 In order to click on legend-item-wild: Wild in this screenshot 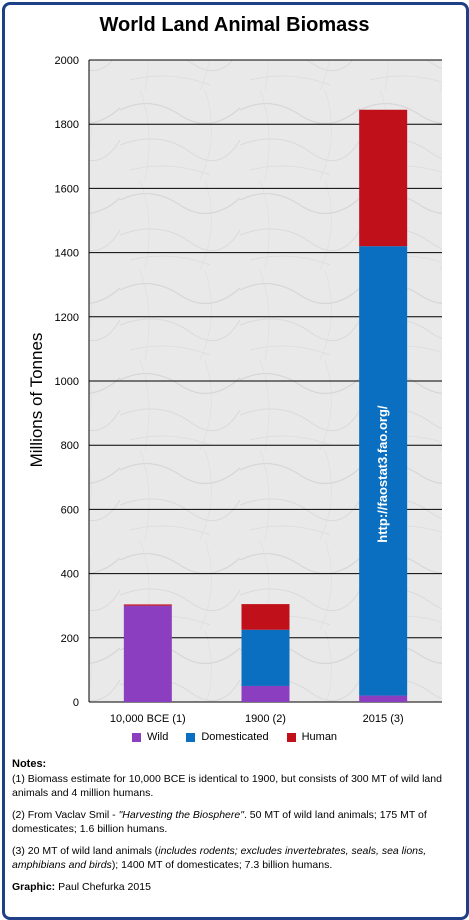, I will do `click(150, 737)`.